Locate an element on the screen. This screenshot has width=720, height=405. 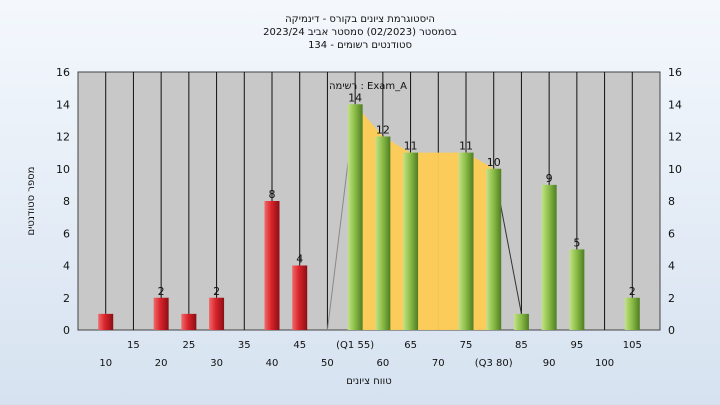
legend-label: רשימה : Exam_A is located at coordinates (368, 86).